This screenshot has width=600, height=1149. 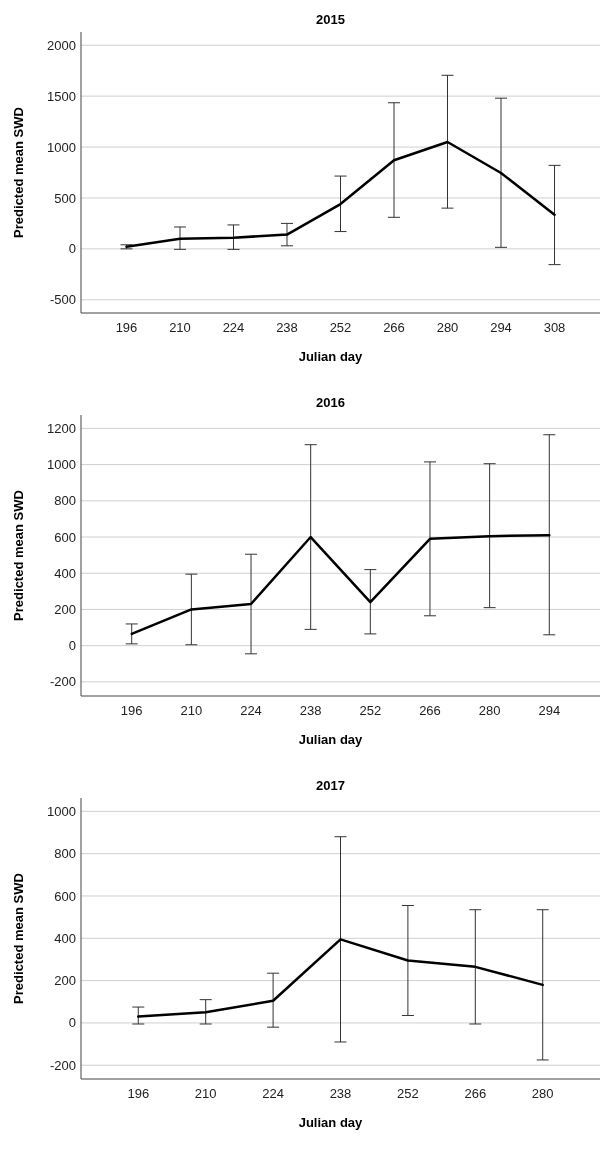 What do you see at coordinates (554, 327) in the screenshot?
I see `x-tick-label: 308` at bounding box center [554, 327].